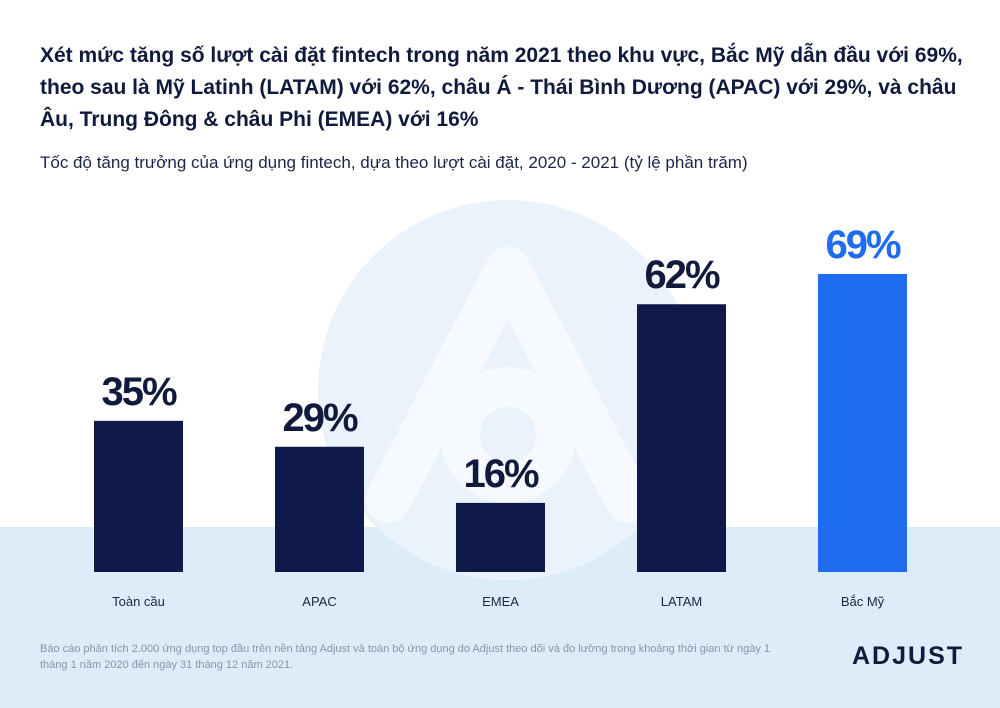 Image resolution: width=1000 pixels, height=708 pixels. I want to click on value-label: 69%, so click(862, 245).